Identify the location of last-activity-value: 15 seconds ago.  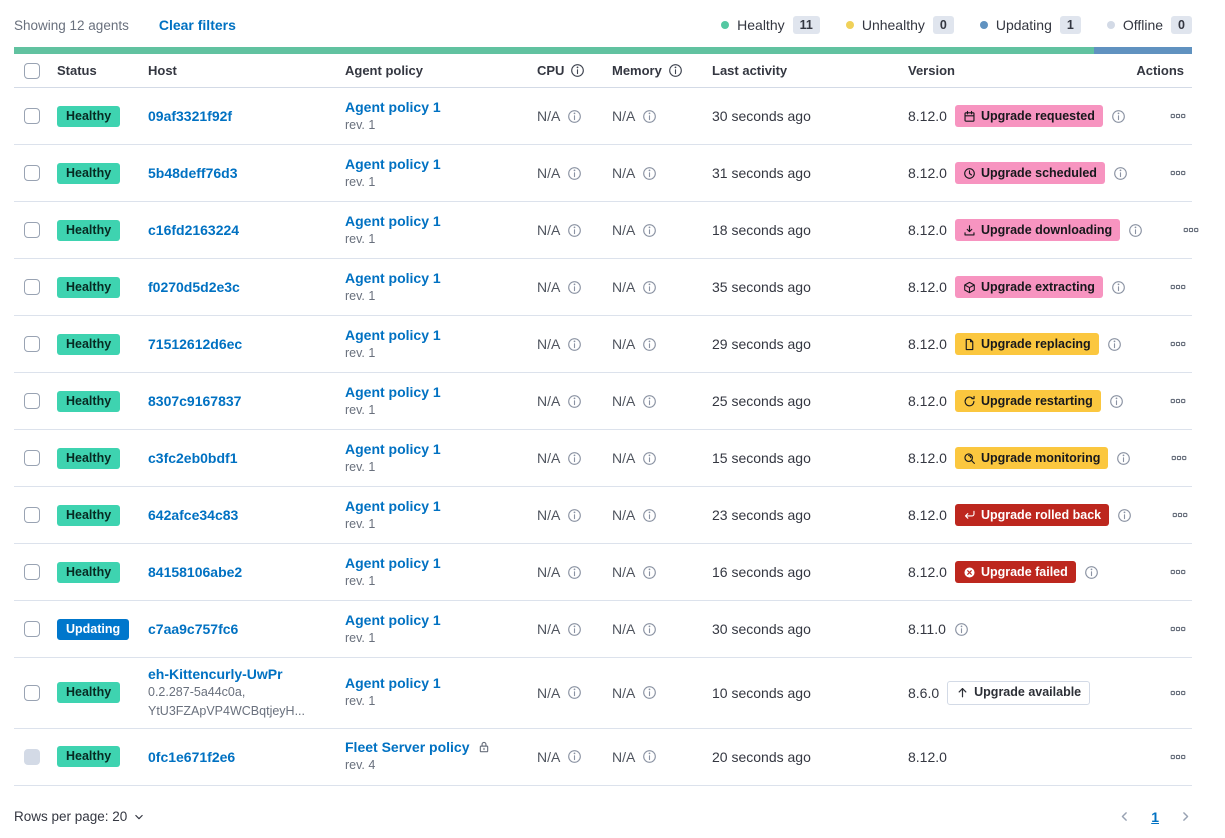
(761, 458).